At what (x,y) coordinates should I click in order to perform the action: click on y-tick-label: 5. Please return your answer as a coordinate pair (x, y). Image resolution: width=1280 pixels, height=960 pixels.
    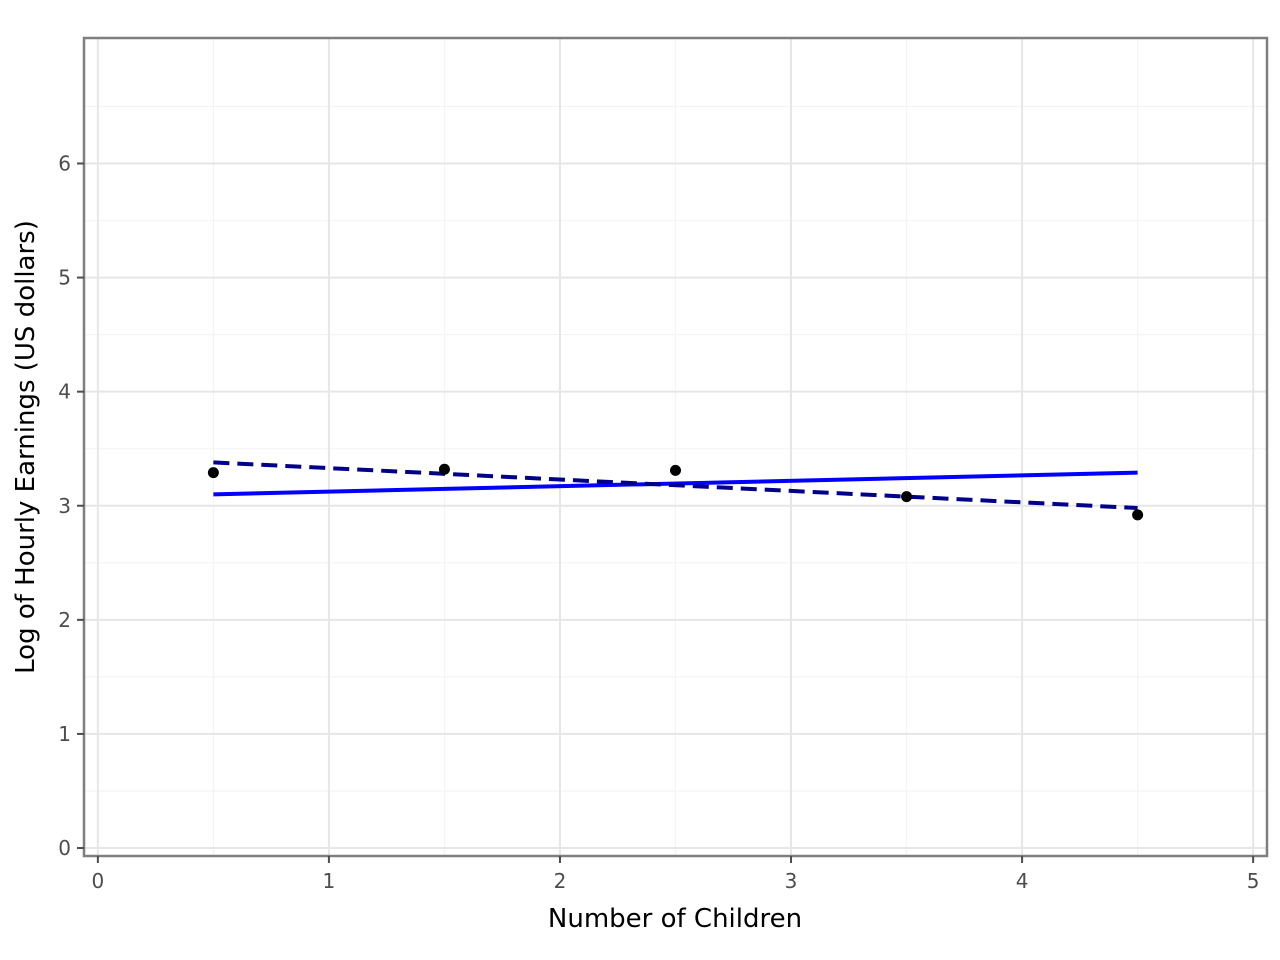
    Looking at the image, I should click on (64, 278).